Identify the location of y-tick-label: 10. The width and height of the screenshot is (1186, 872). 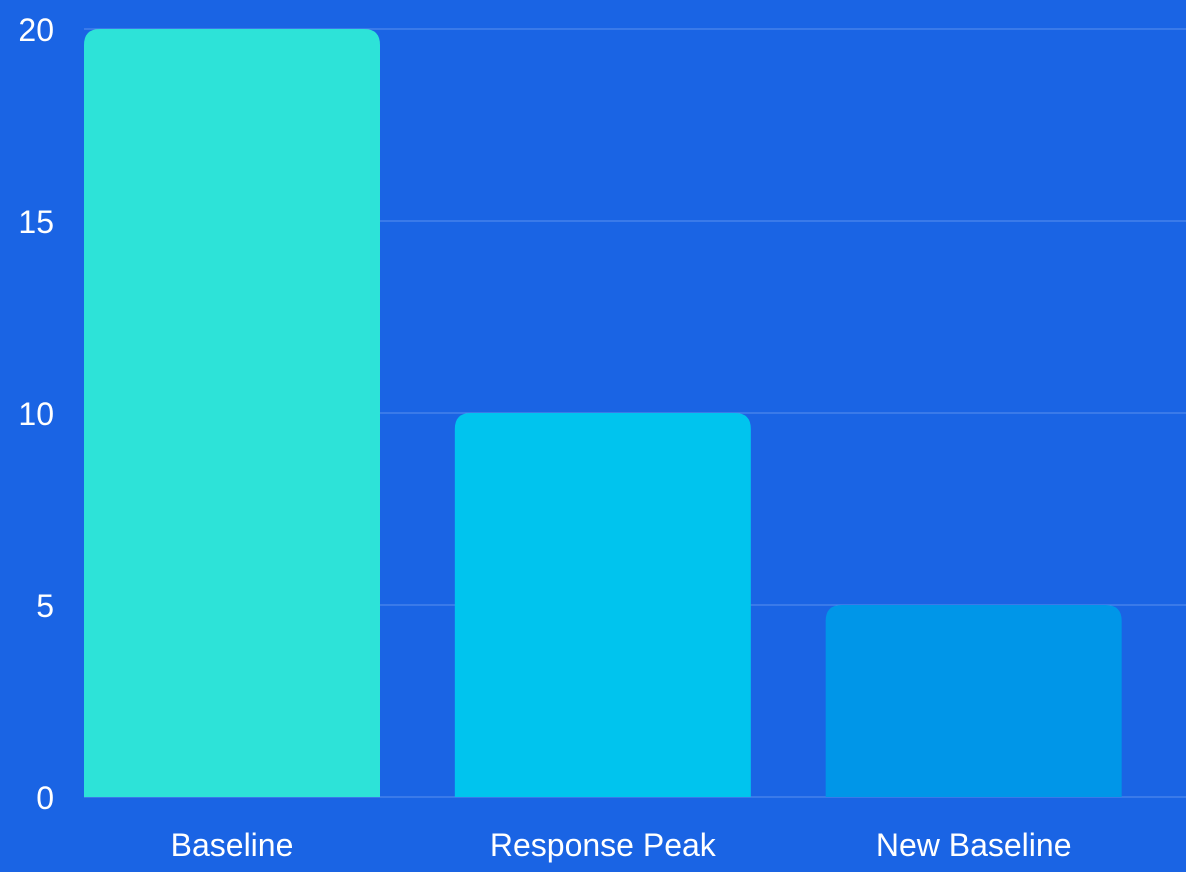
(36, 414).